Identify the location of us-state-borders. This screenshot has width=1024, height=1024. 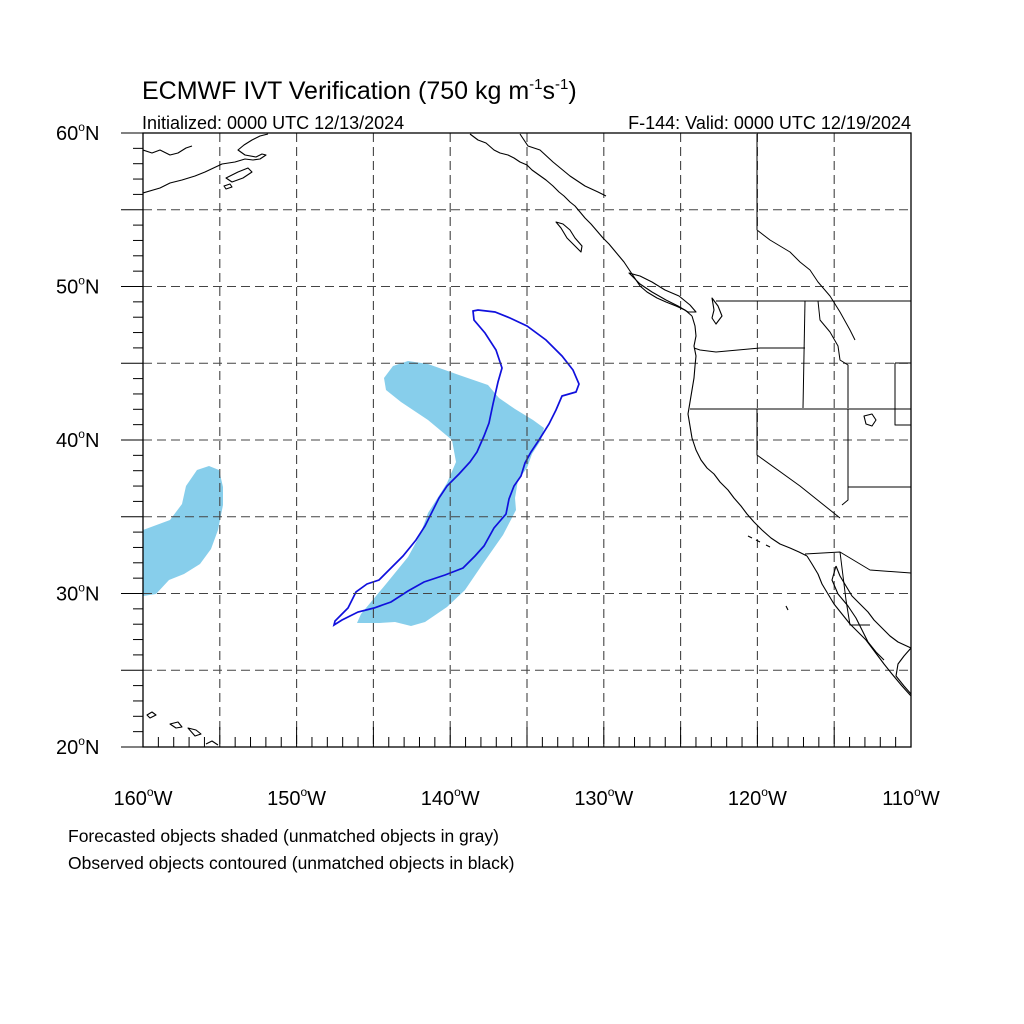
(800, 463).